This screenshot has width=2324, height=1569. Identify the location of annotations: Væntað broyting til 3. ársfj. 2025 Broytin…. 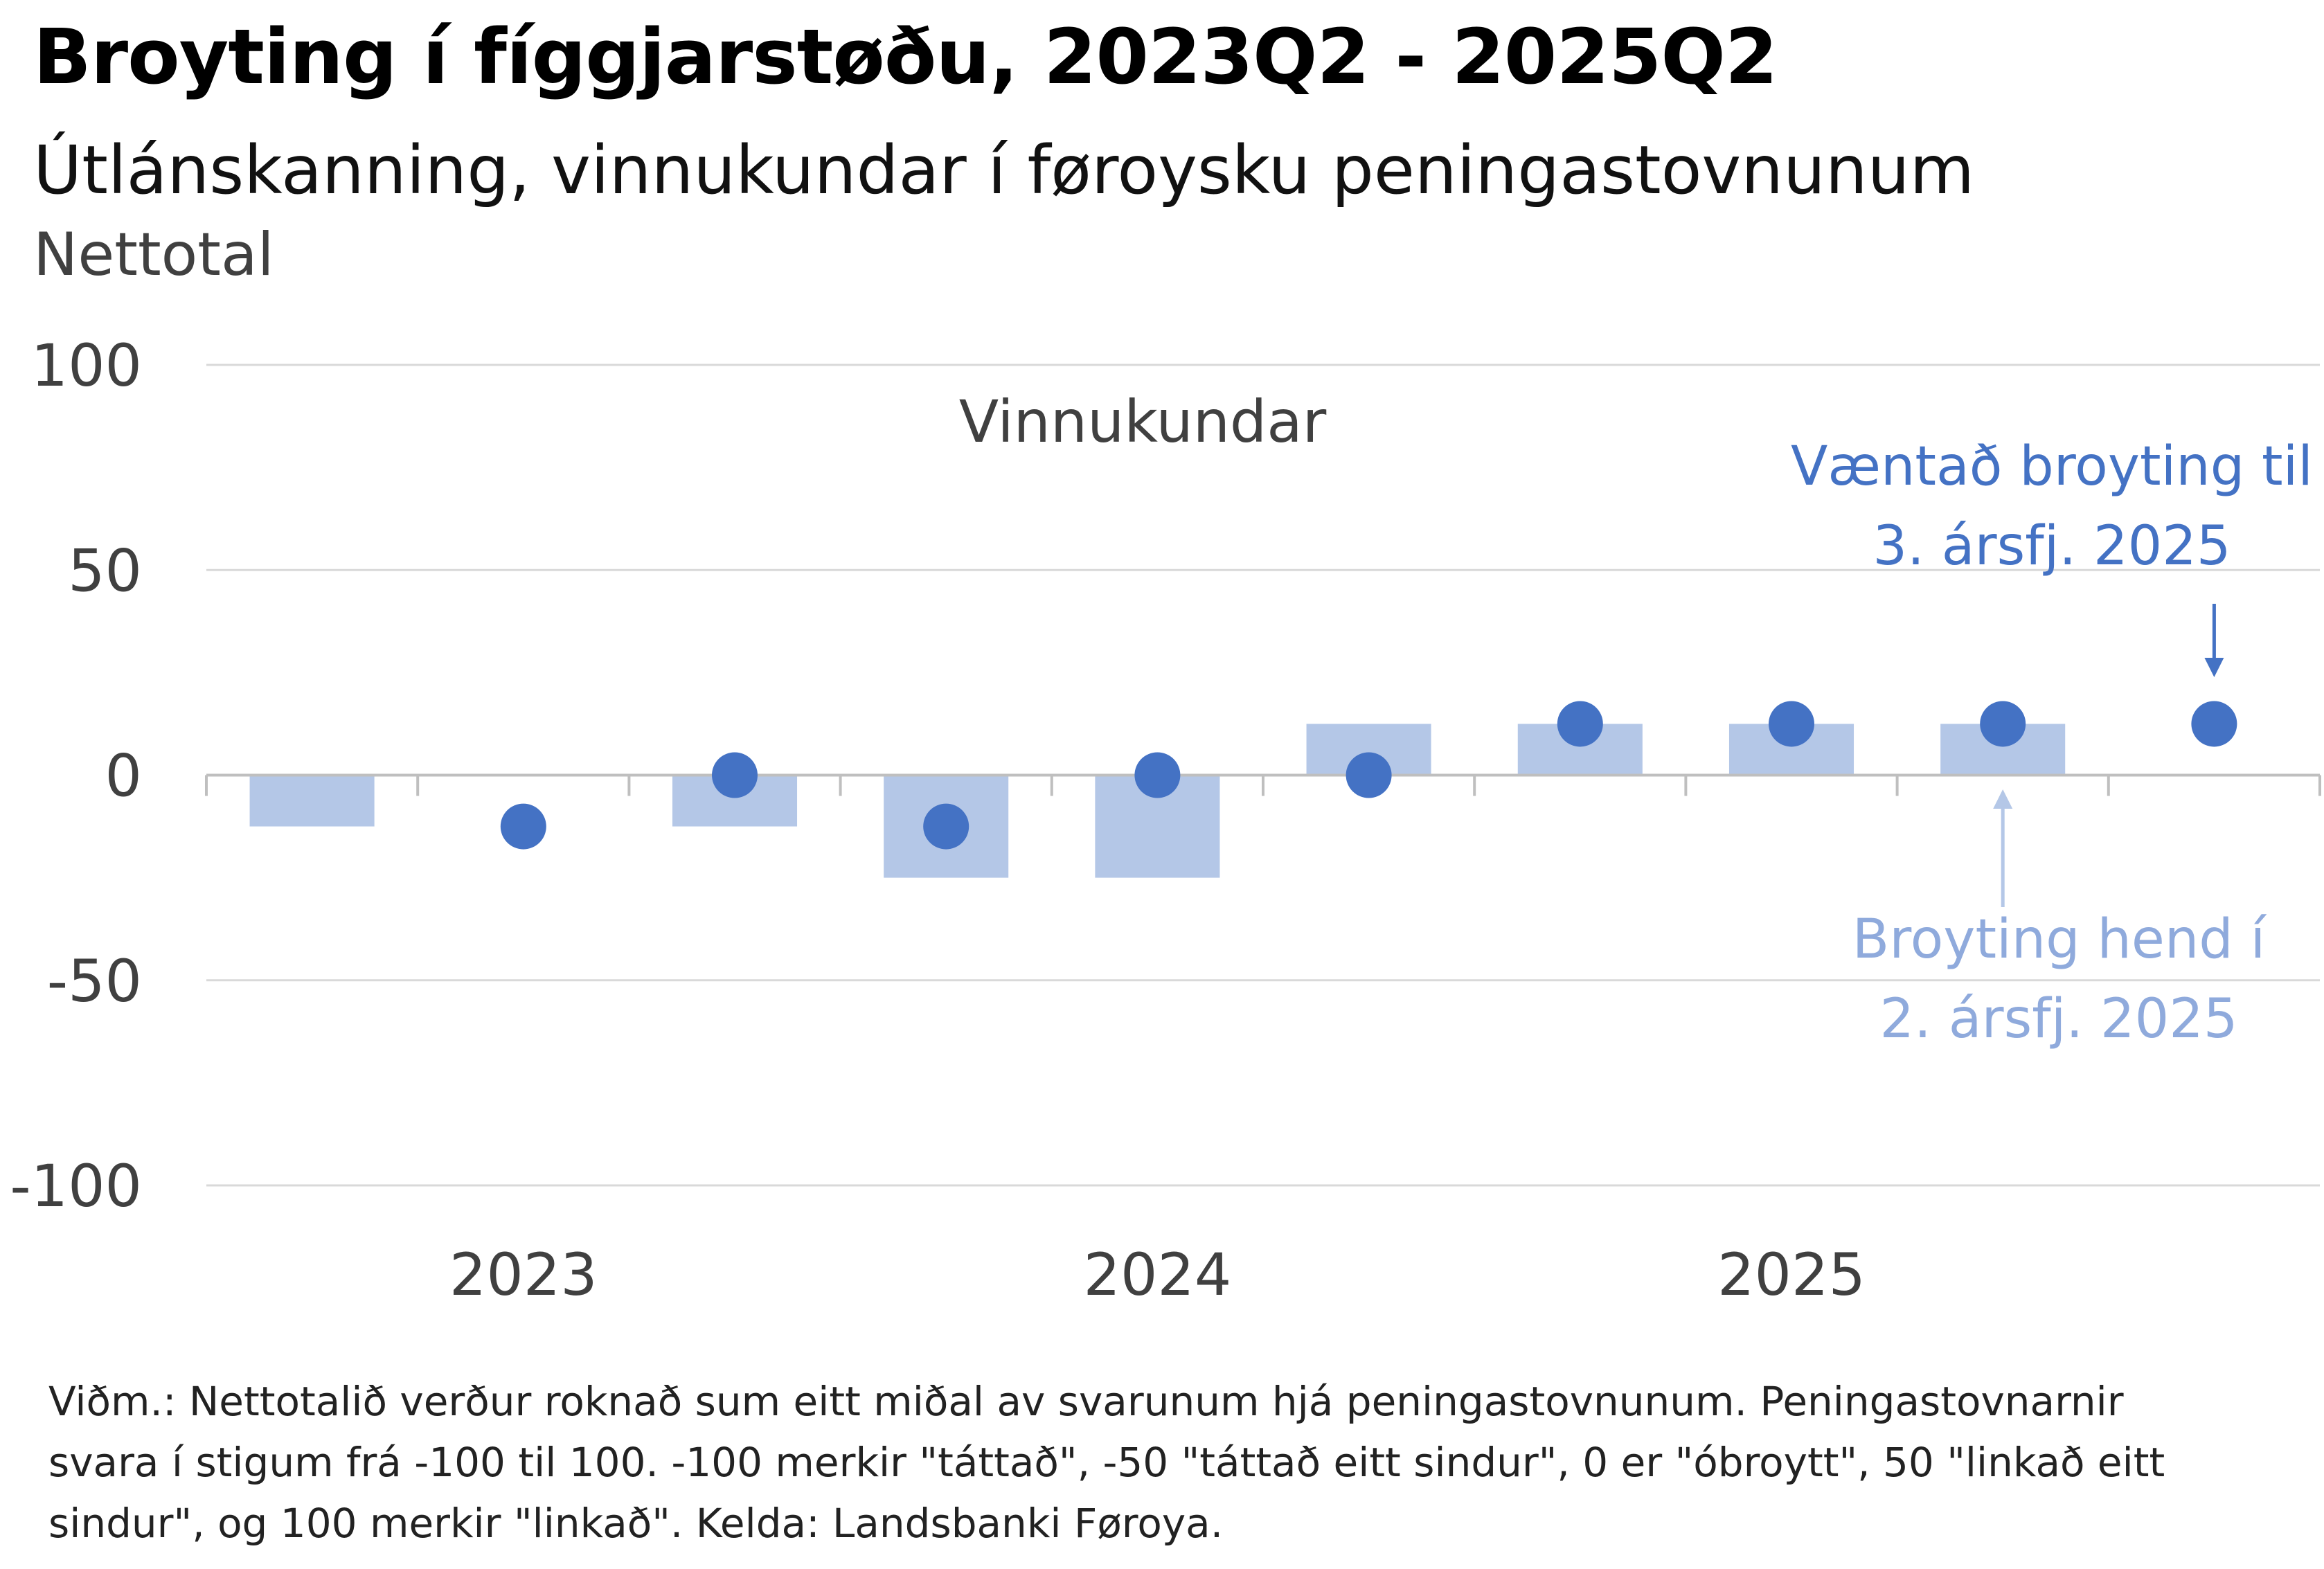
(2052, 743).